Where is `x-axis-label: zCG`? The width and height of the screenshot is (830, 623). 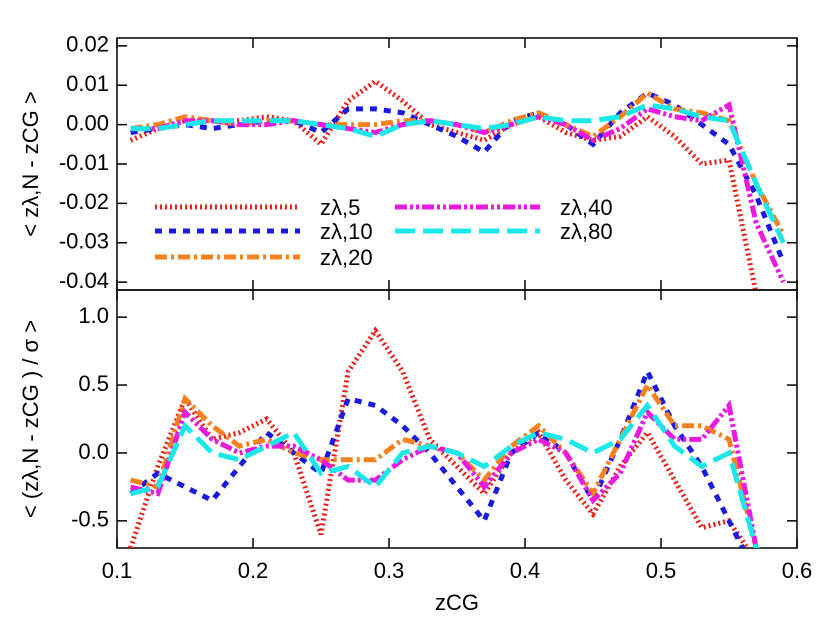
x-axis-label: zCG is located at coordinates (457, 602).